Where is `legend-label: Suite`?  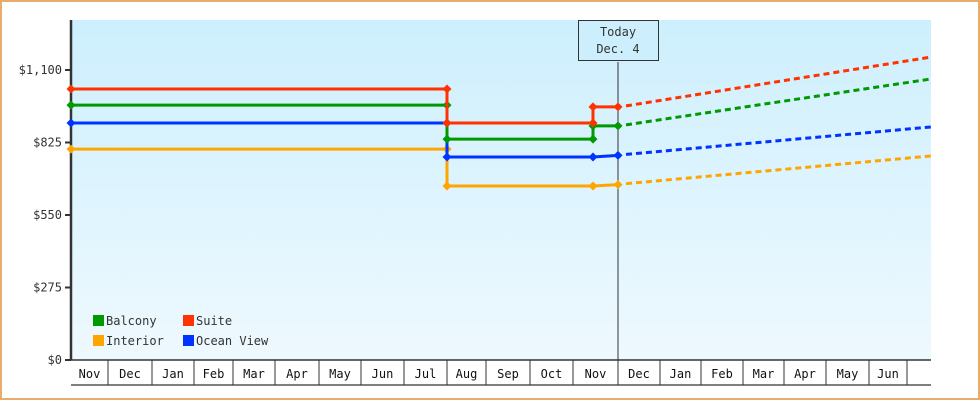 legend-label: Suite is located at coordinates (214, 321).